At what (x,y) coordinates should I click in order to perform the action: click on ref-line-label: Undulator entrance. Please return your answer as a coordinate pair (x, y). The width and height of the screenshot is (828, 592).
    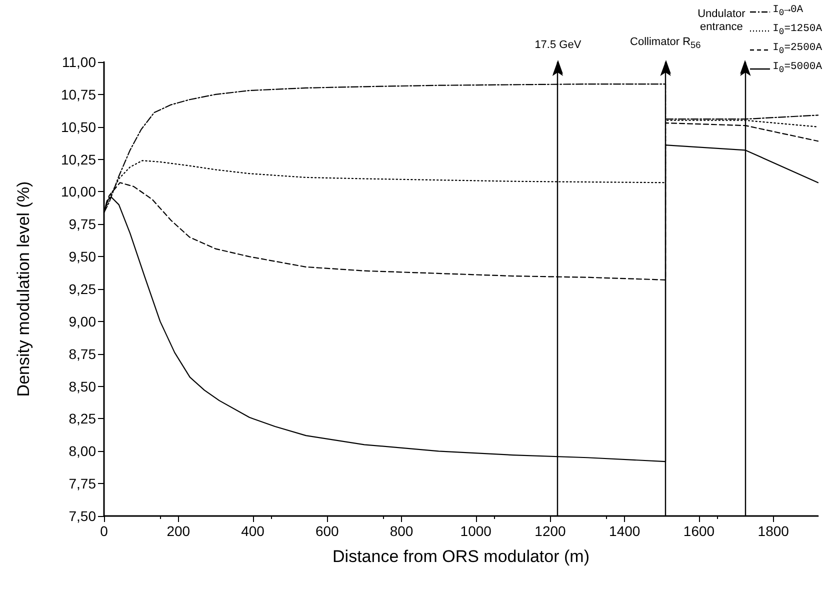
    Looking at the image, I should click on (722, 21).